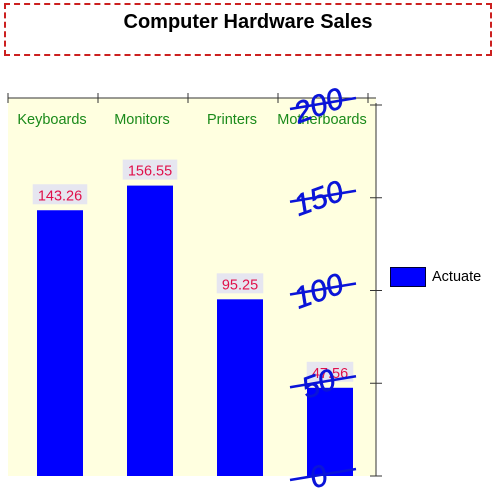  I want to click on category-label: Printers, so click(232, 120).